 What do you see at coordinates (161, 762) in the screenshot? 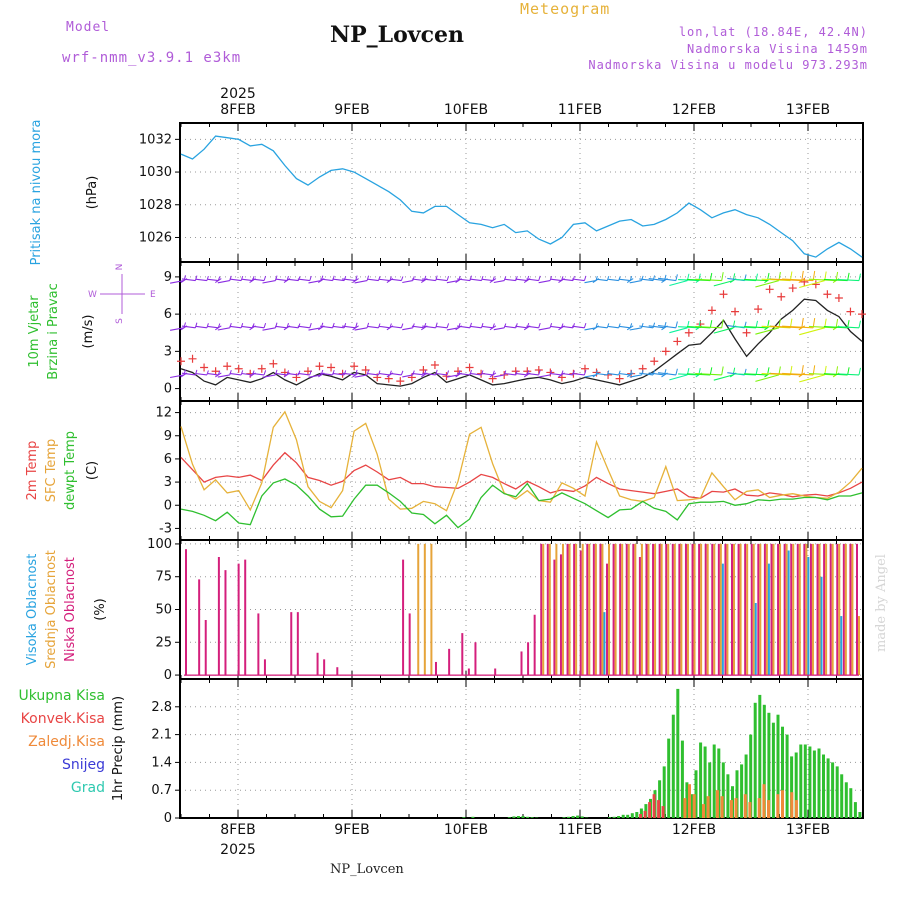
I see `y-tick-label: 1.4` at bounding box center [161, 762].